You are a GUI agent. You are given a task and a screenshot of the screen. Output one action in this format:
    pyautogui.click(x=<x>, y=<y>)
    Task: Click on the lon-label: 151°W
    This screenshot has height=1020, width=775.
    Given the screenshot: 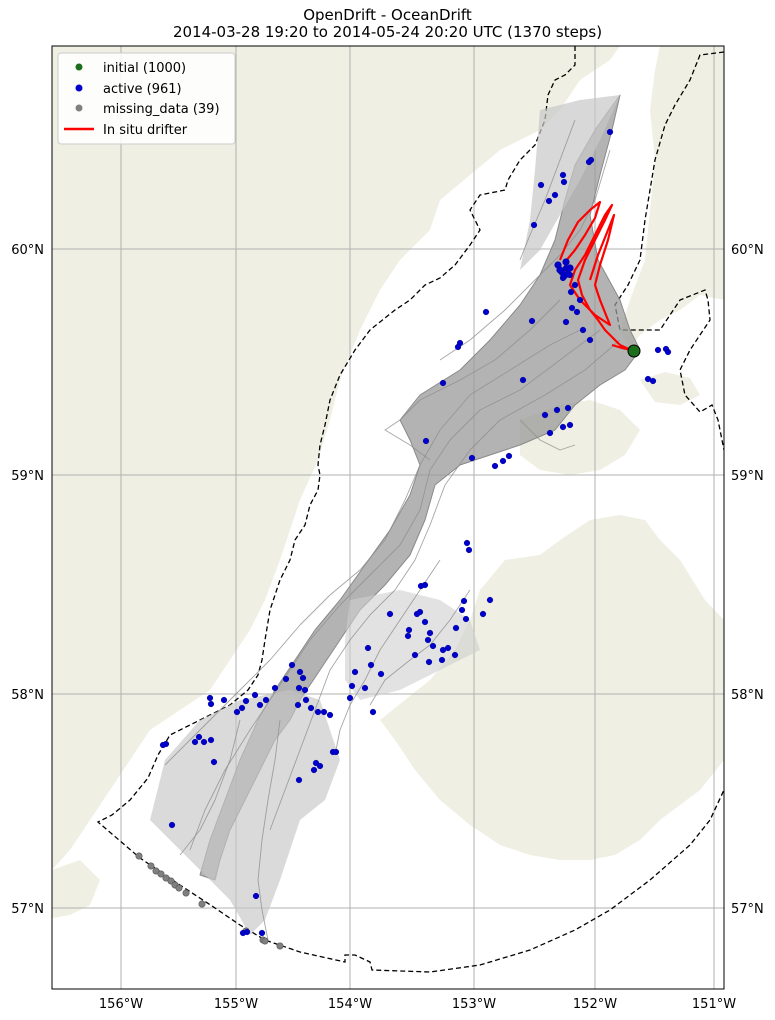 What is the action you would take?
    pyautogui.click(x=714, y=1004)
    